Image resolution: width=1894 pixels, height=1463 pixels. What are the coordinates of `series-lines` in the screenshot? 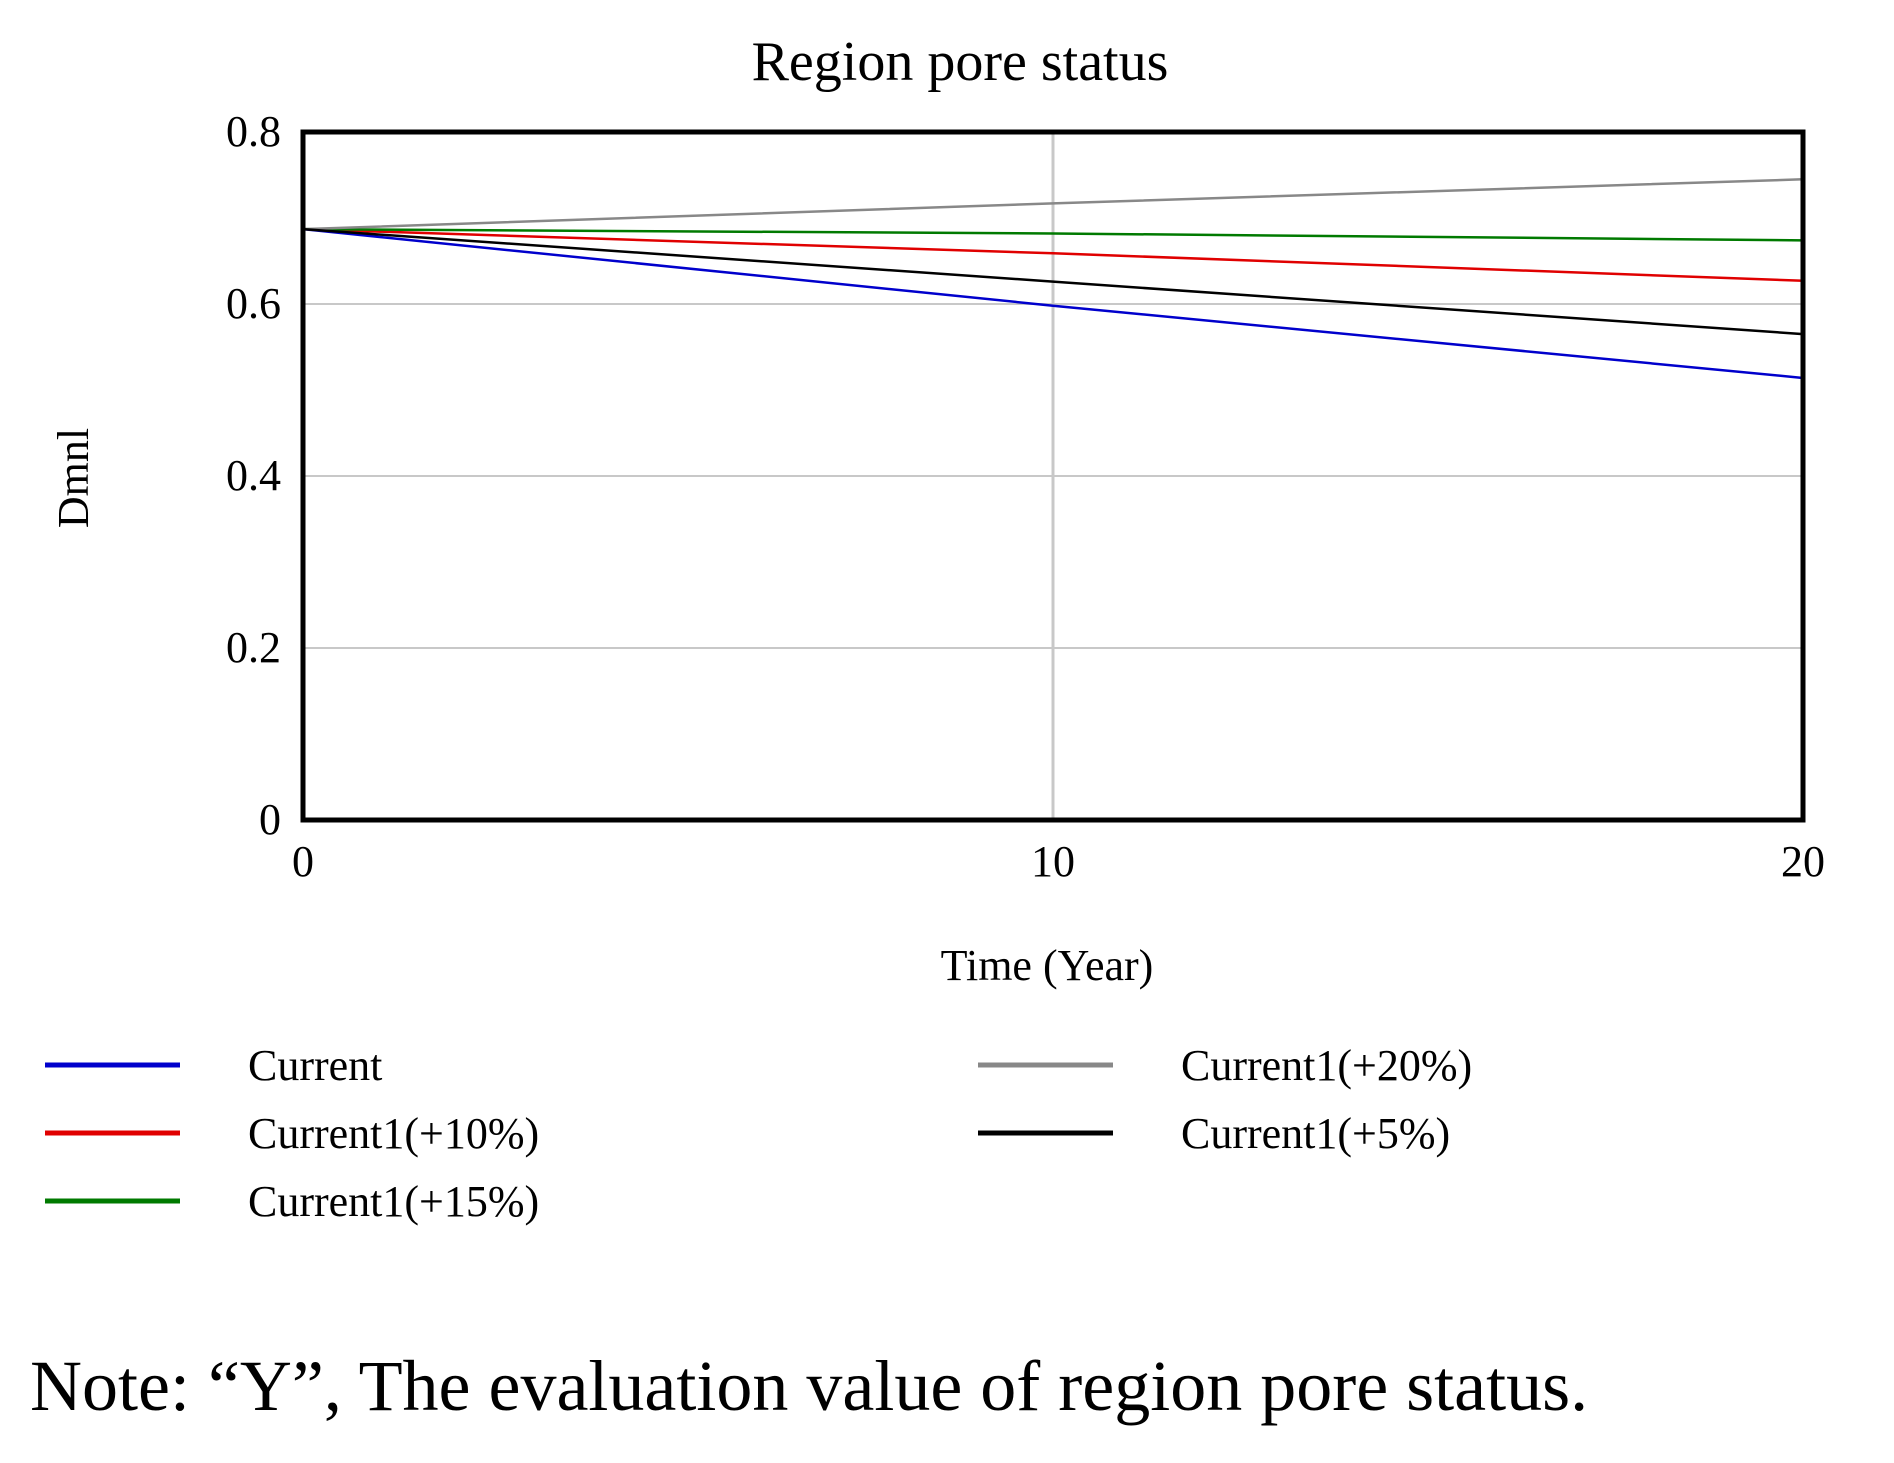 It's located at (1053, 279).